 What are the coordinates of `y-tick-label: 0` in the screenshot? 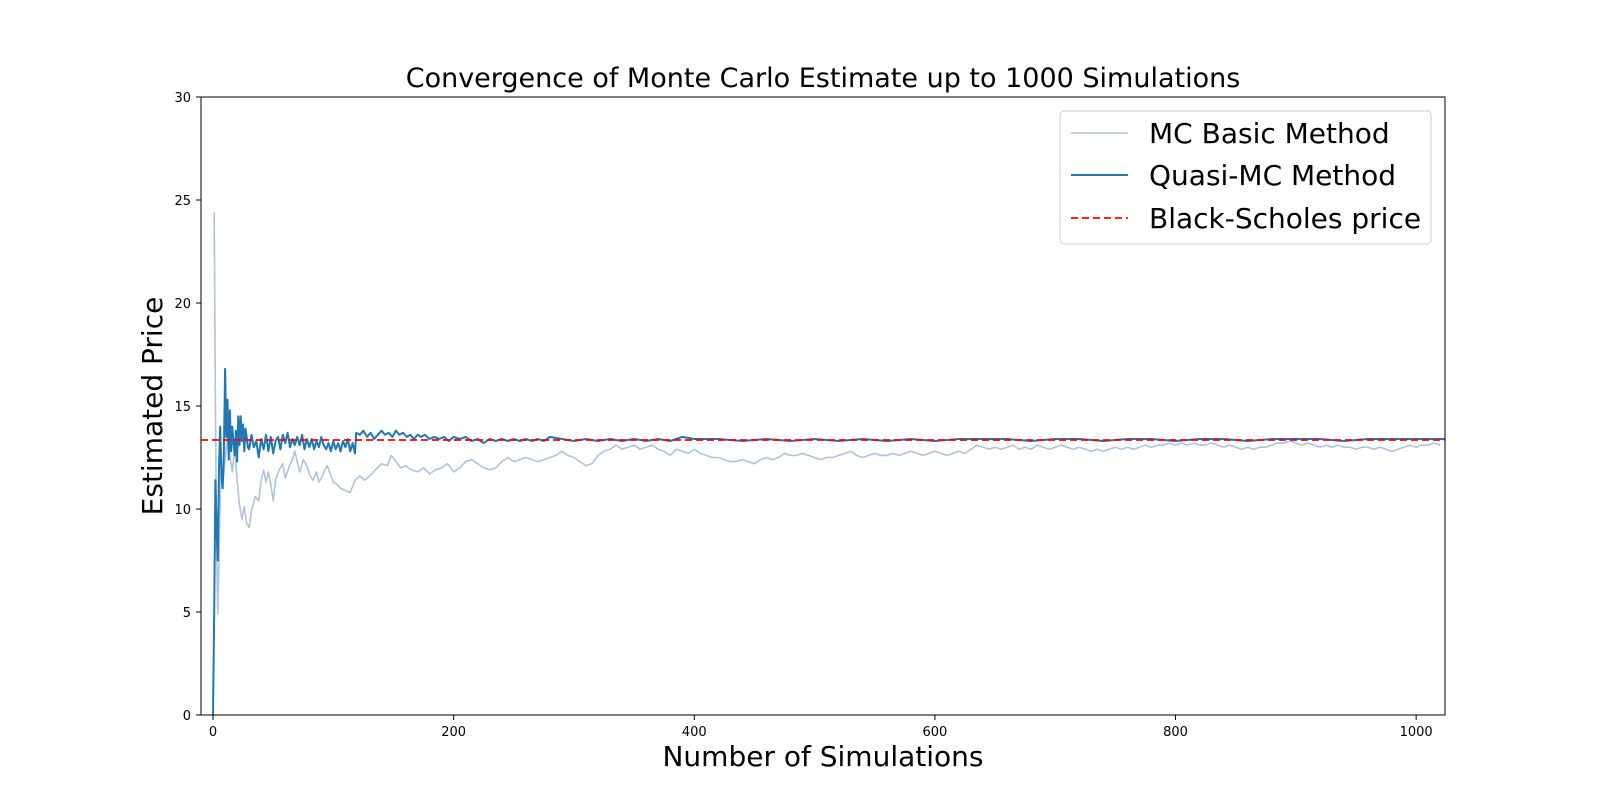 It's located at (187, 716).